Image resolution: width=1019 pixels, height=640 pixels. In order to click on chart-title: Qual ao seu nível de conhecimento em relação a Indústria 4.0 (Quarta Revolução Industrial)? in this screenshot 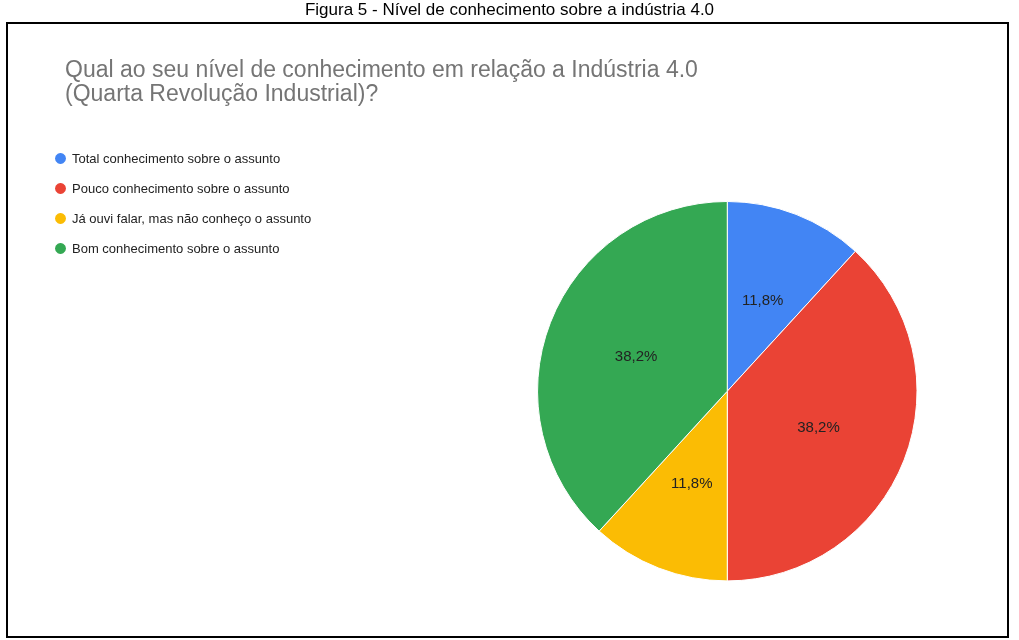, I will do `click(381, 81)`.